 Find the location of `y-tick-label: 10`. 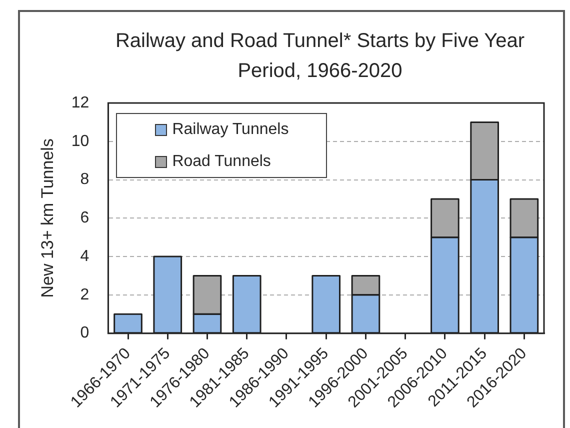

y-tick-label: 10 is located at coordinates (80, 141).